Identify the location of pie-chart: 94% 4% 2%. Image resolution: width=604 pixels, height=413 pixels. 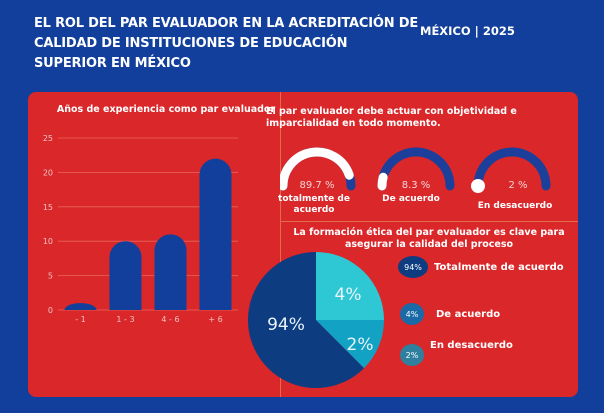
(315, 320).